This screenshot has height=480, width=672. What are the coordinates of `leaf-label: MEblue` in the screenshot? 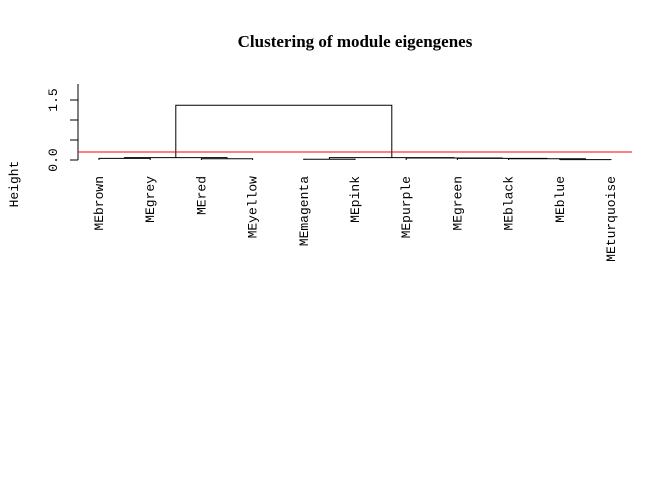 It's located at (560, 199).